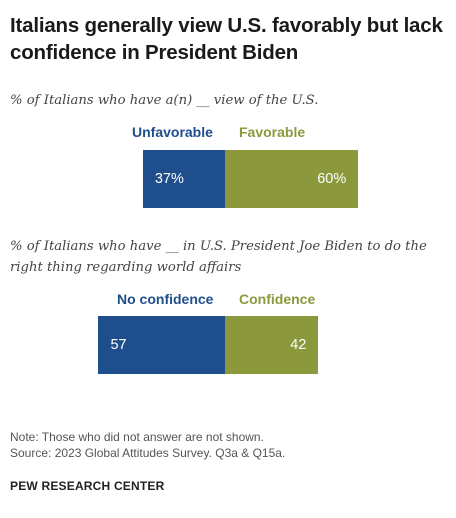 The image size is (456, 518). I want to click on footer-brand: PEW RESEARCH CENTER, so click(87, 486).